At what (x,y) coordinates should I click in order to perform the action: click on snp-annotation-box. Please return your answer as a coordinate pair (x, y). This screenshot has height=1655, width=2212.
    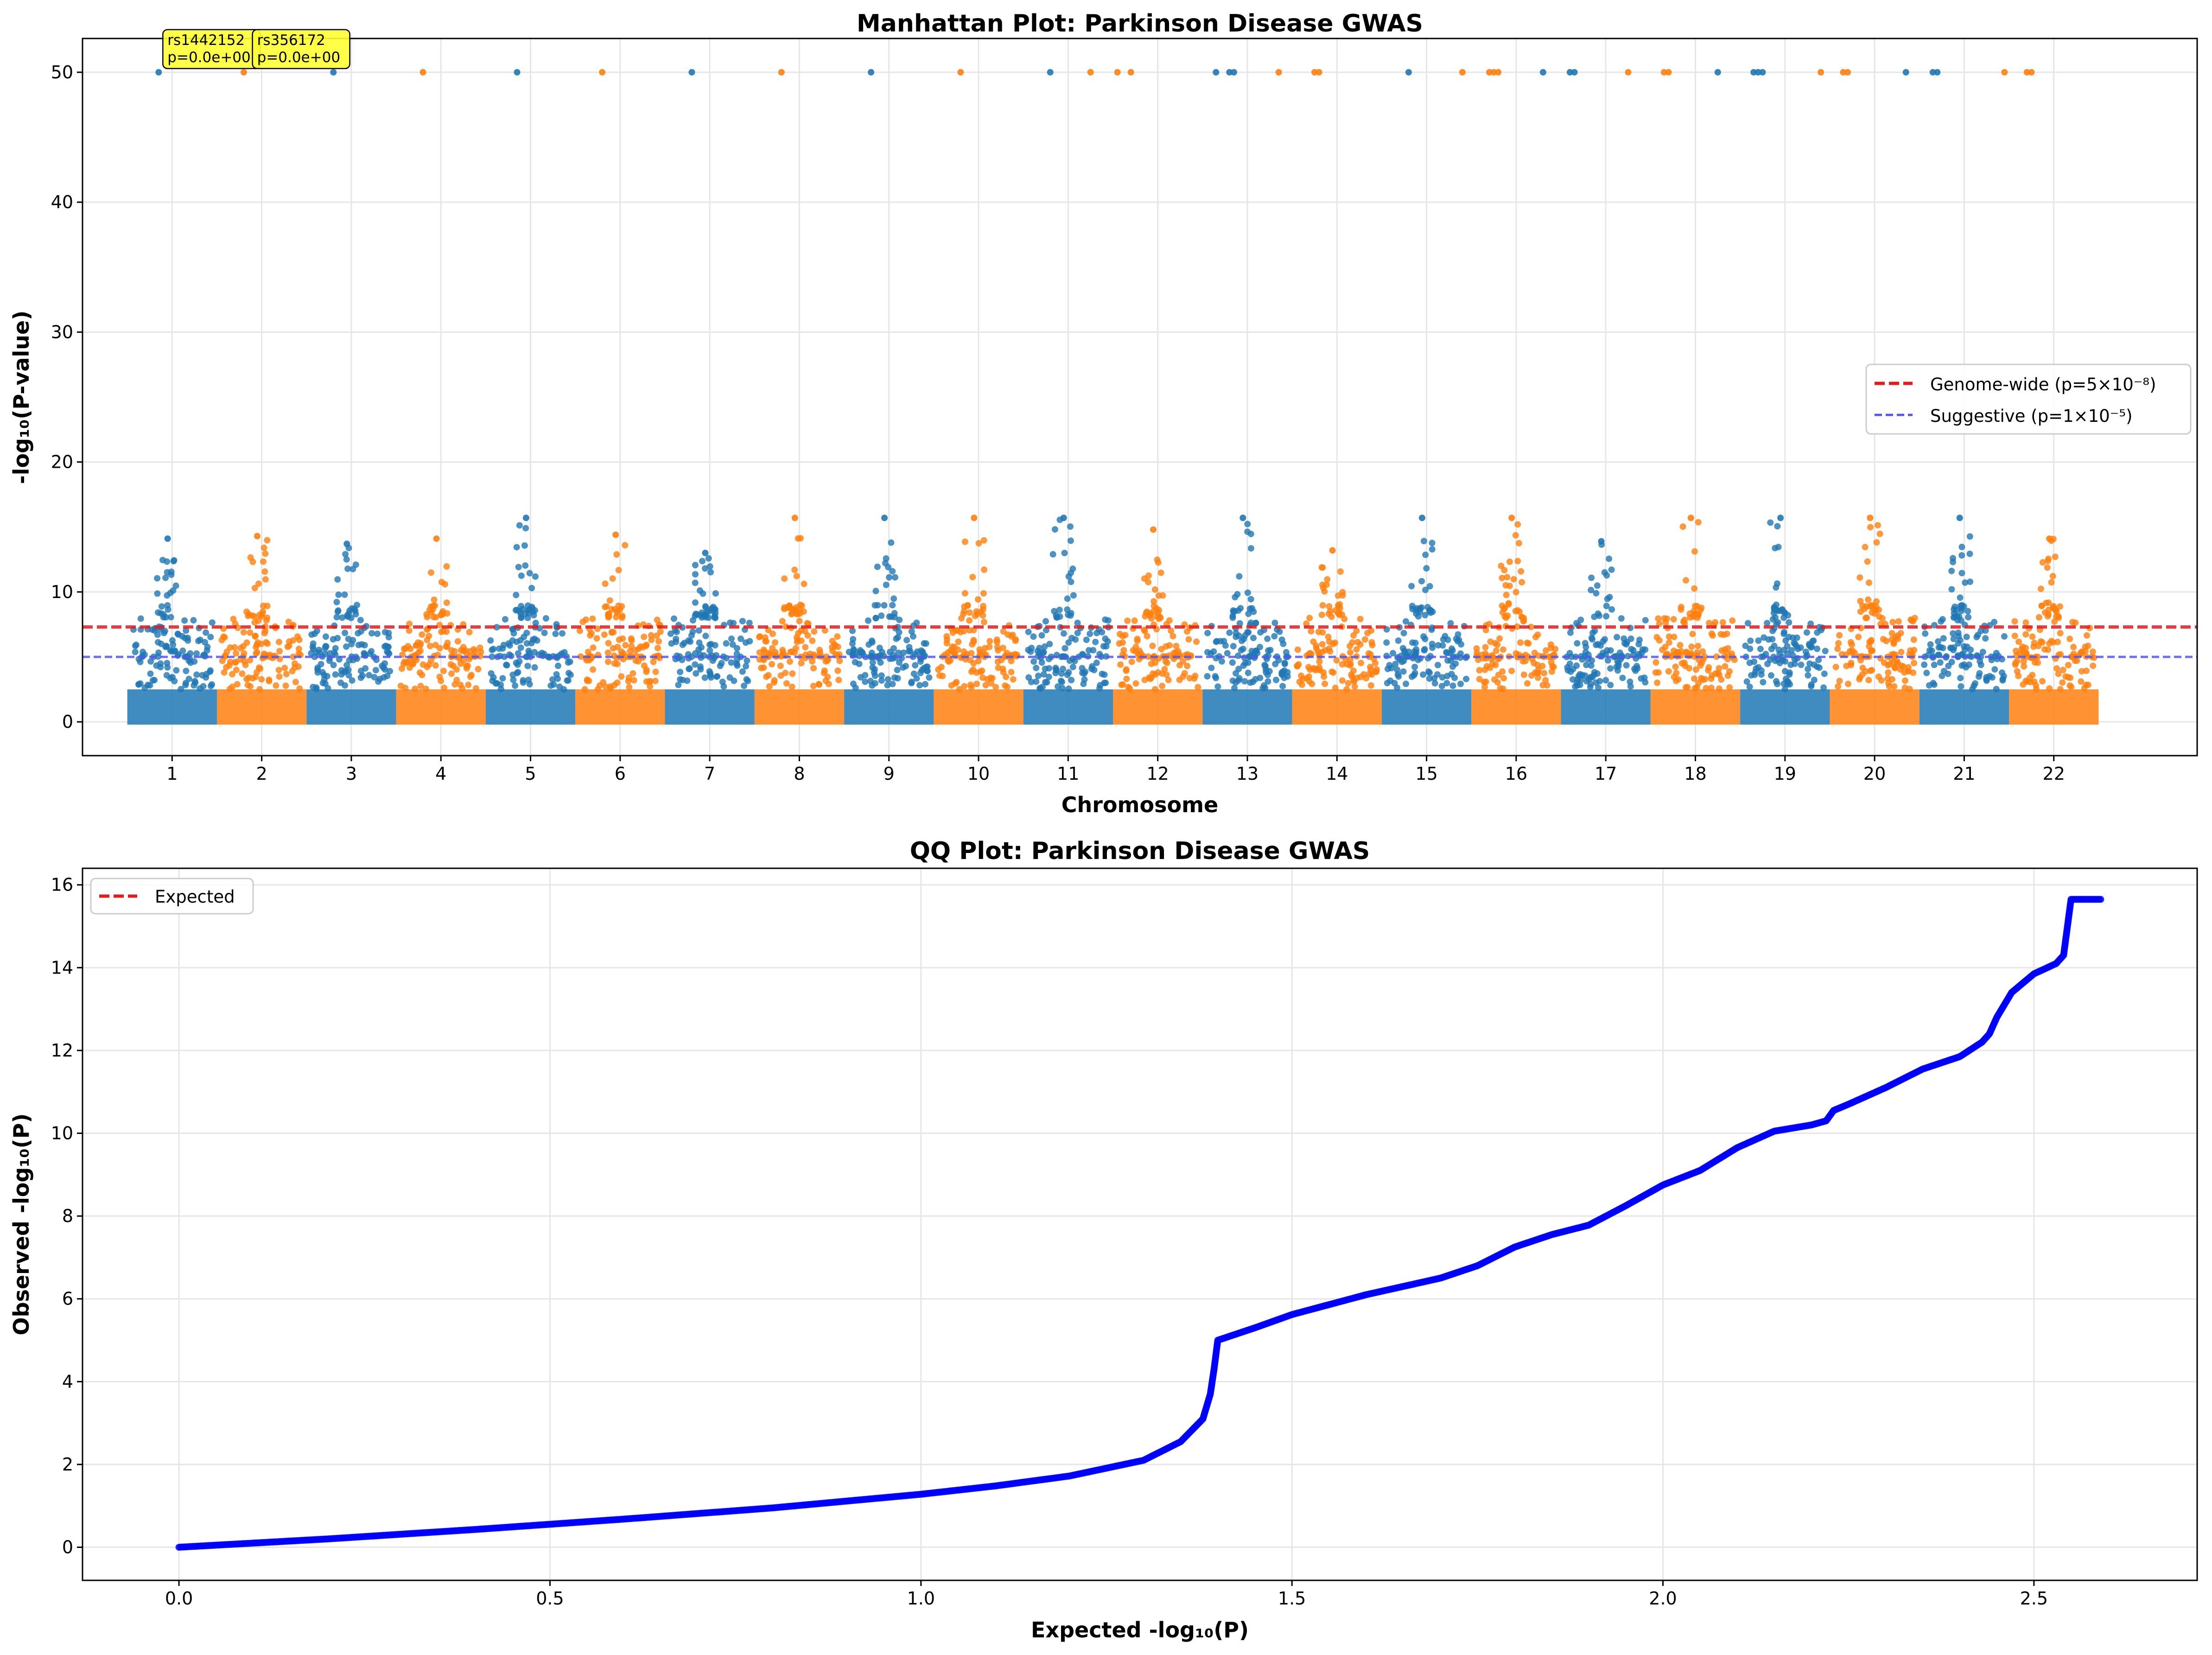
    Looking at the image, I should click on (301, 50).